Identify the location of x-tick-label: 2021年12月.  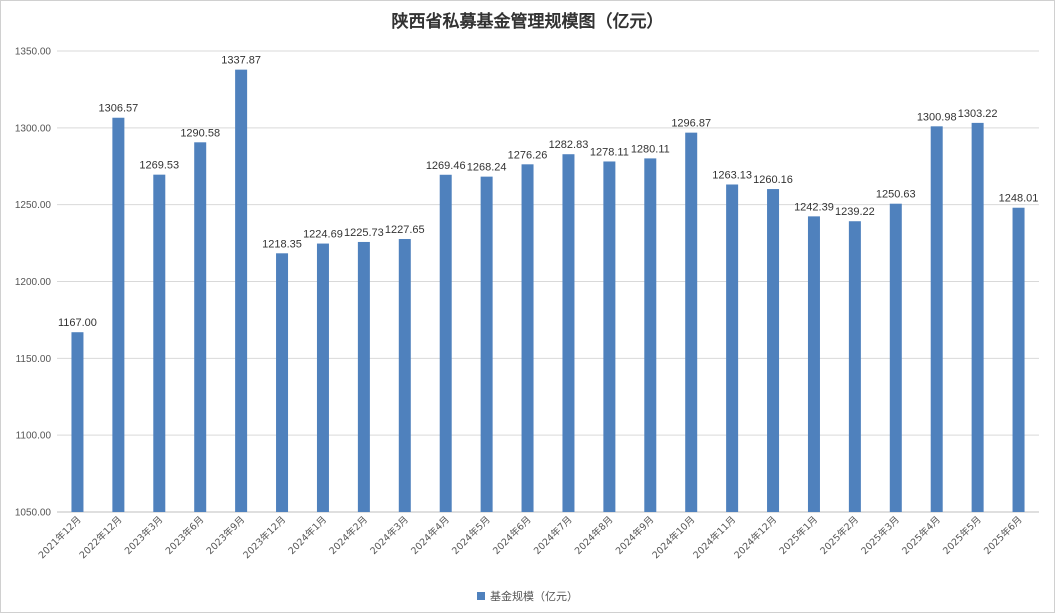
(60, 538).